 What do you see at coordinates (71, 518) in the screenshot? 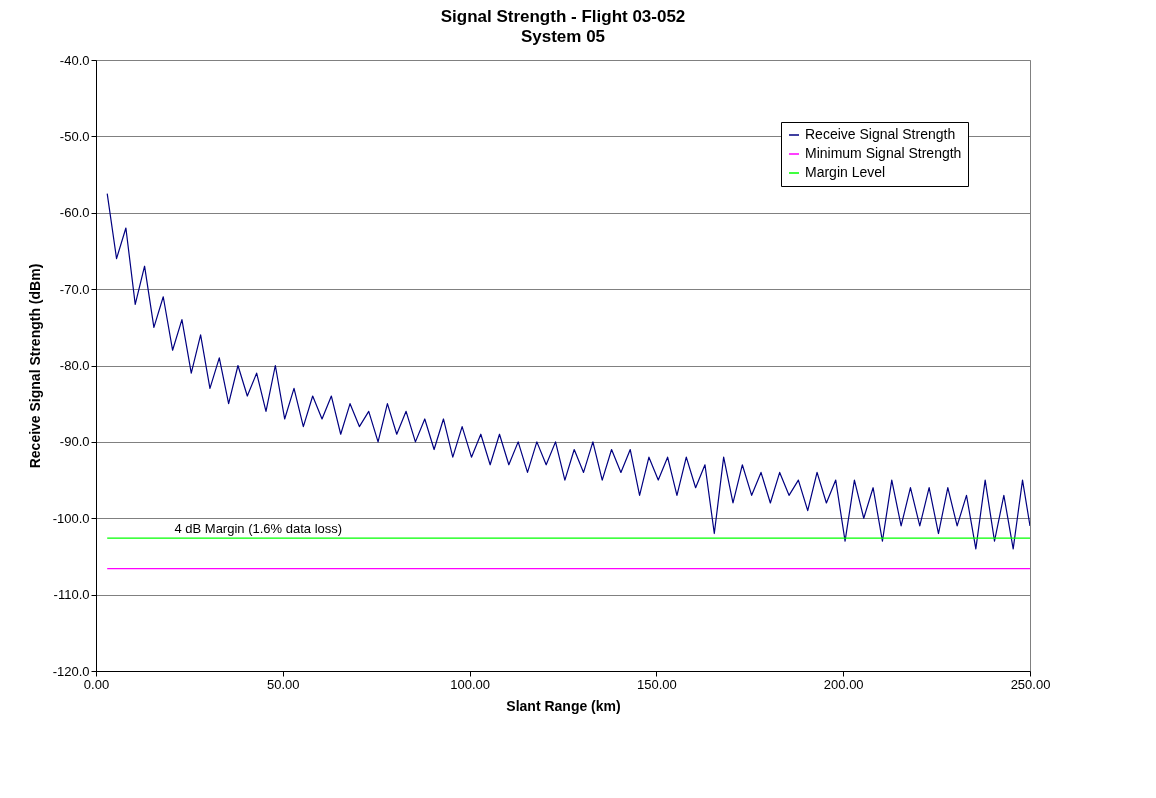
I see `y-tick-label: -100.0` at bounding box center [71, 518].